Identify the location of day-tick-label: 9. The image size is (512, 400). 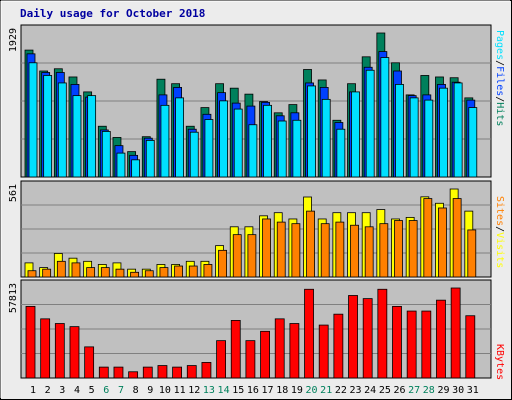
(150, 390).